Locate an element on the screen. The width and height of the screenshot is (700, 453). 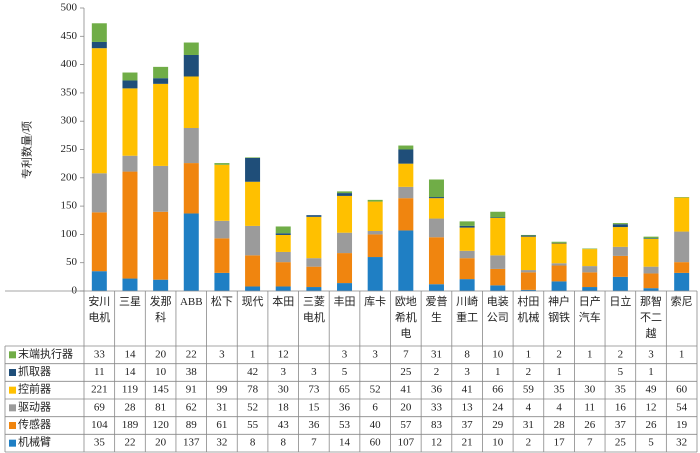
x-tick-label-line: 本田 is located at coordinates (283, 301).